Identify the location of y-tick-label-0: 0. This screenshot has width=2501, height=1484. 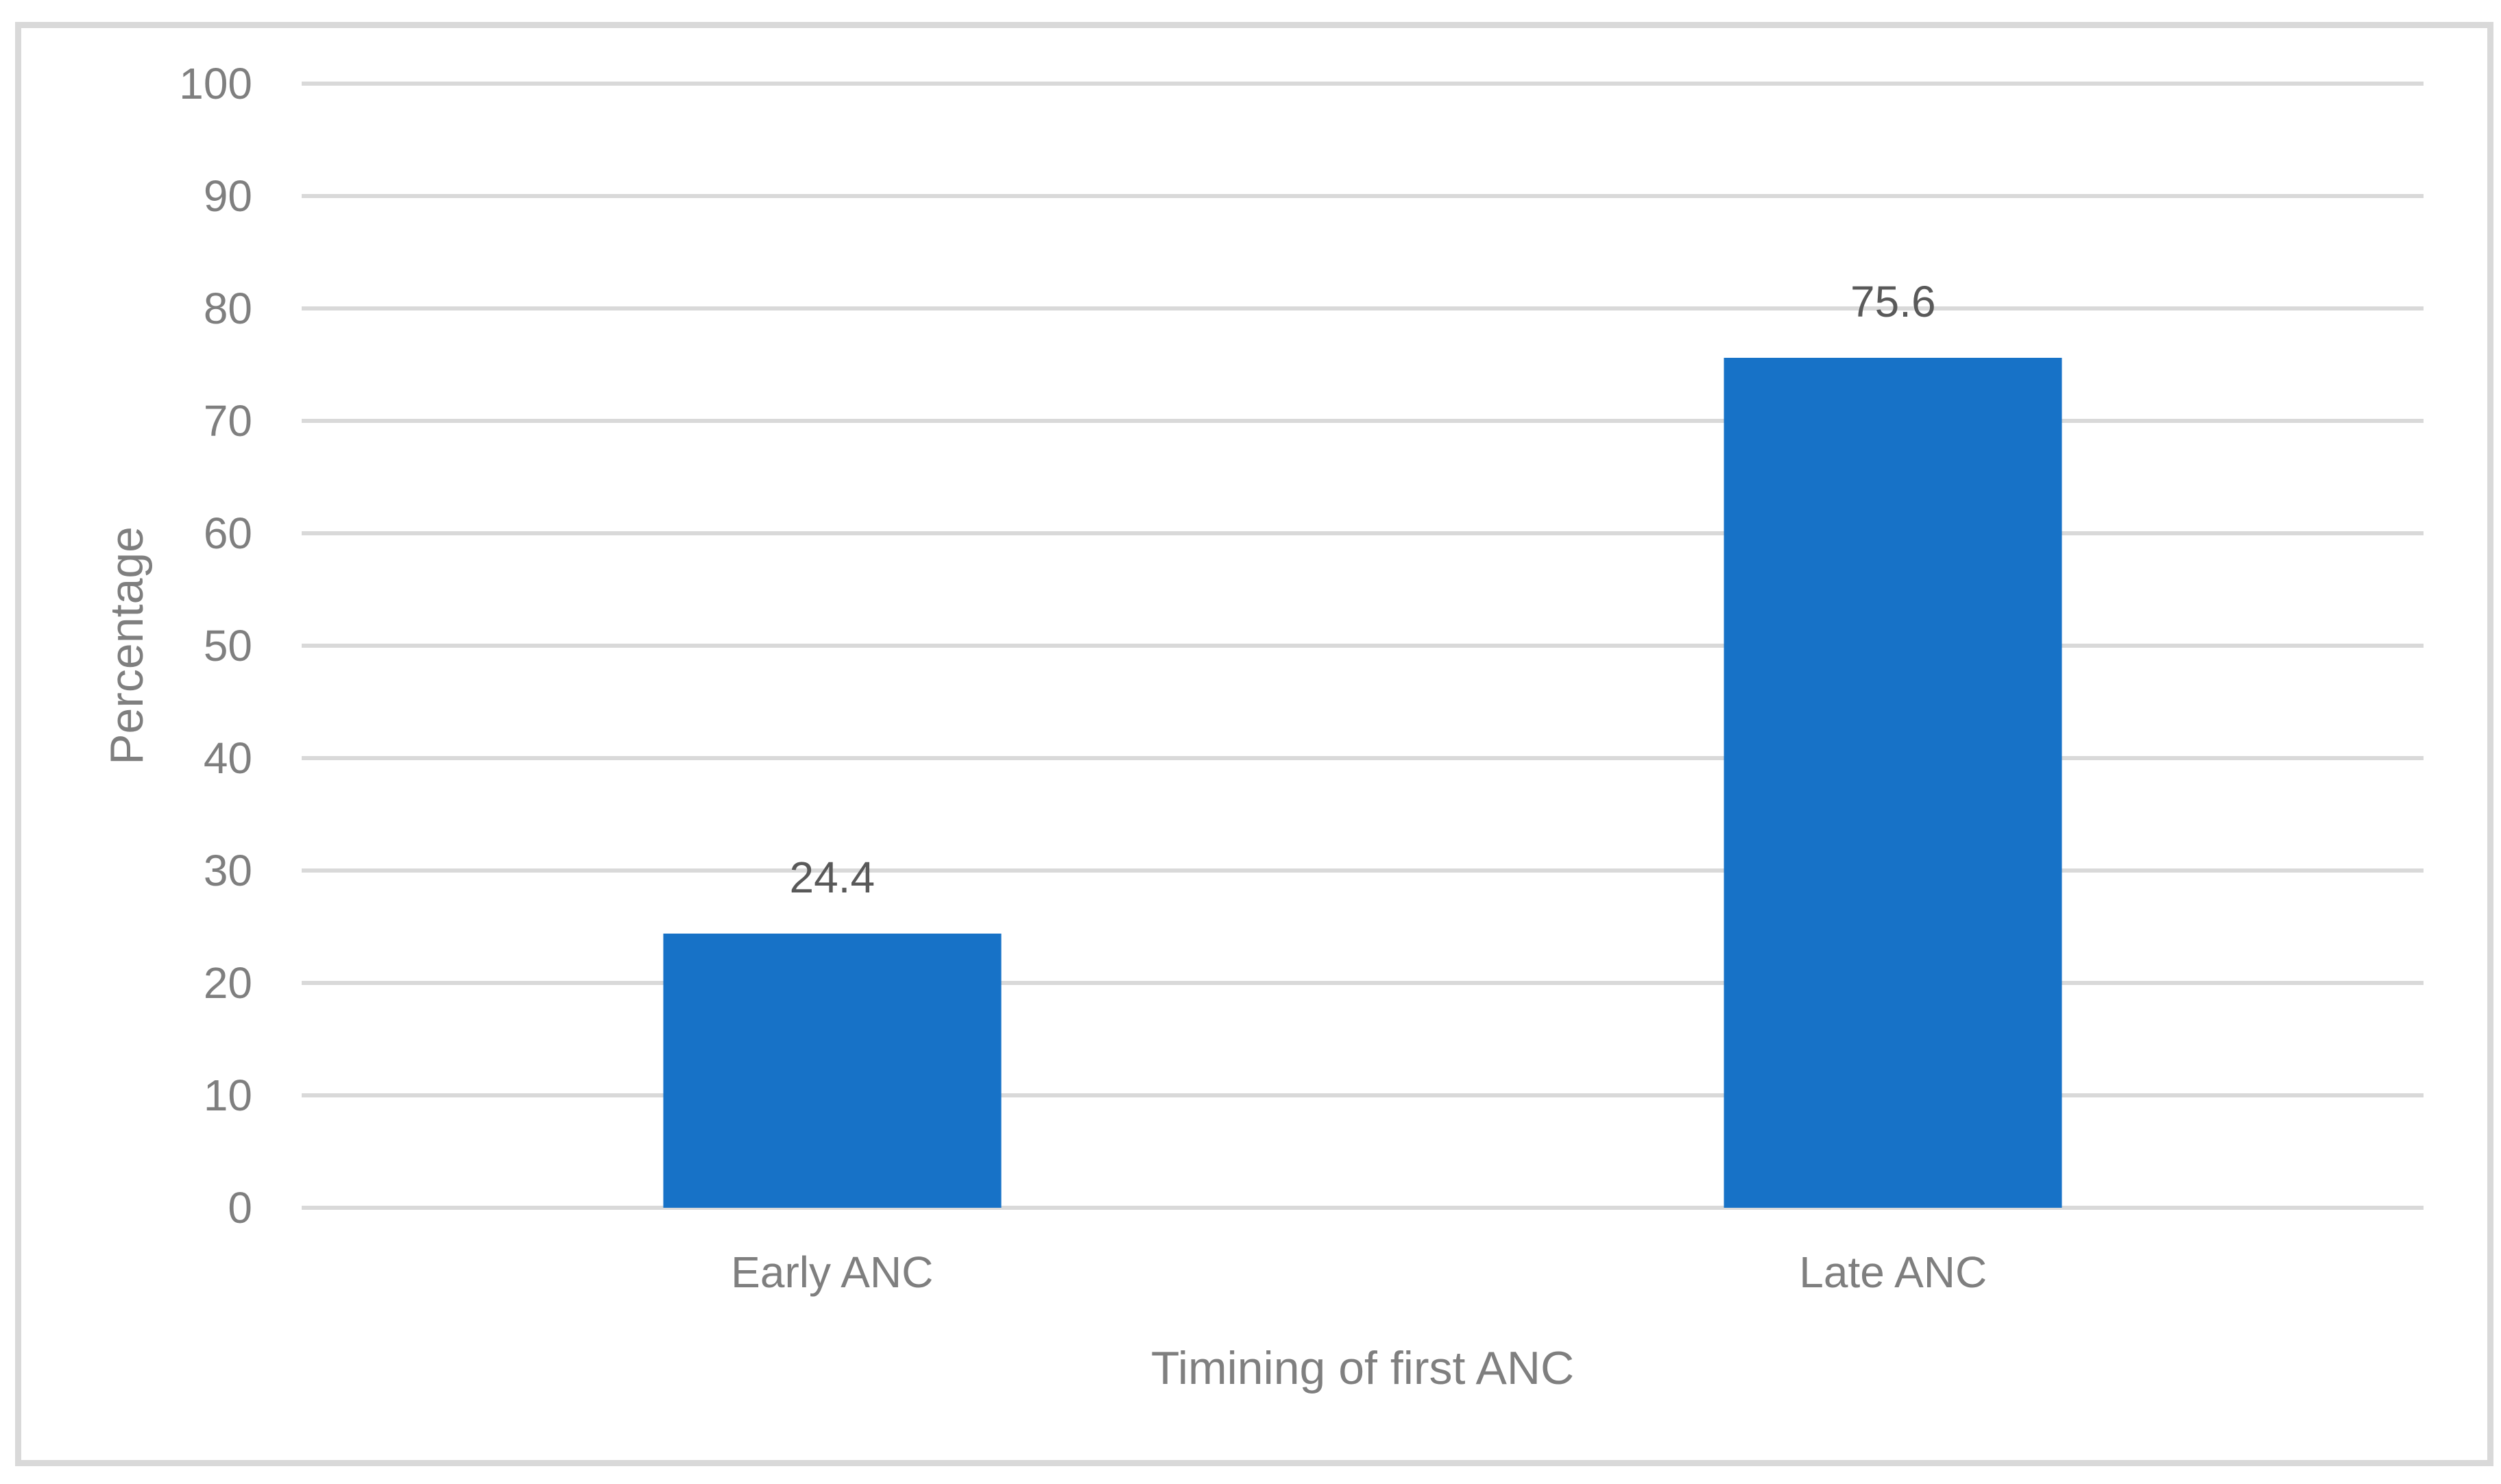
(240, 1207).